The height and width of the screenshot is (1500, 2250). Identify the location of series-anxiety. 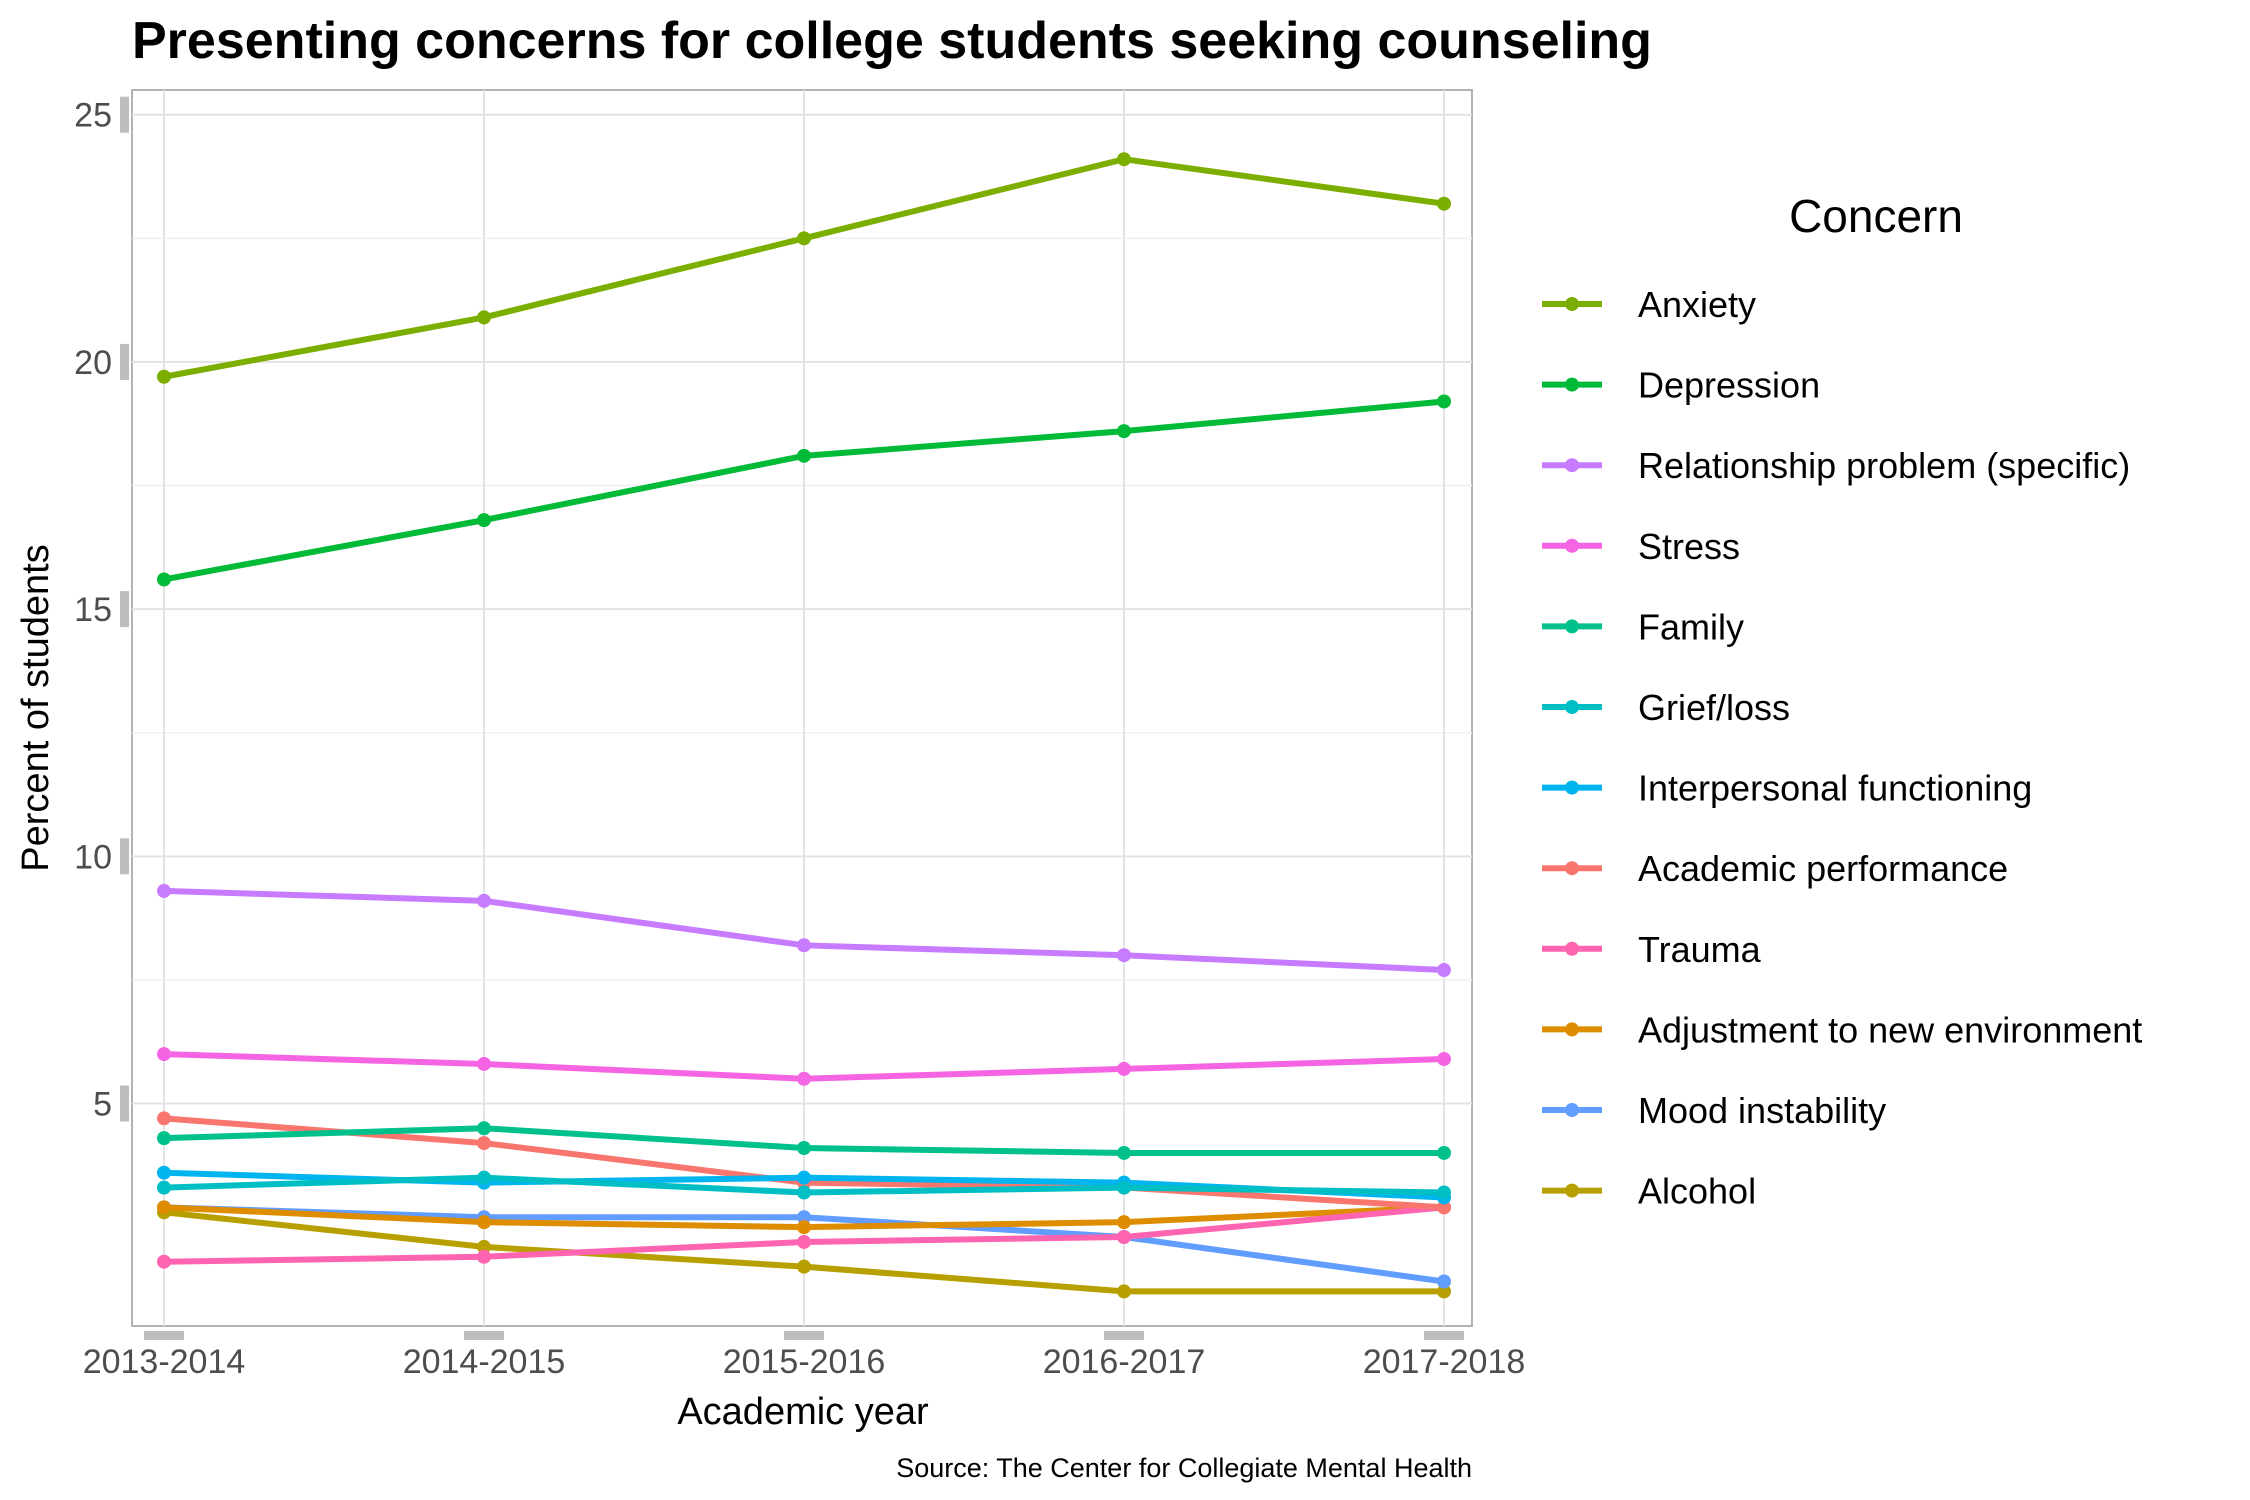
(804, 268).